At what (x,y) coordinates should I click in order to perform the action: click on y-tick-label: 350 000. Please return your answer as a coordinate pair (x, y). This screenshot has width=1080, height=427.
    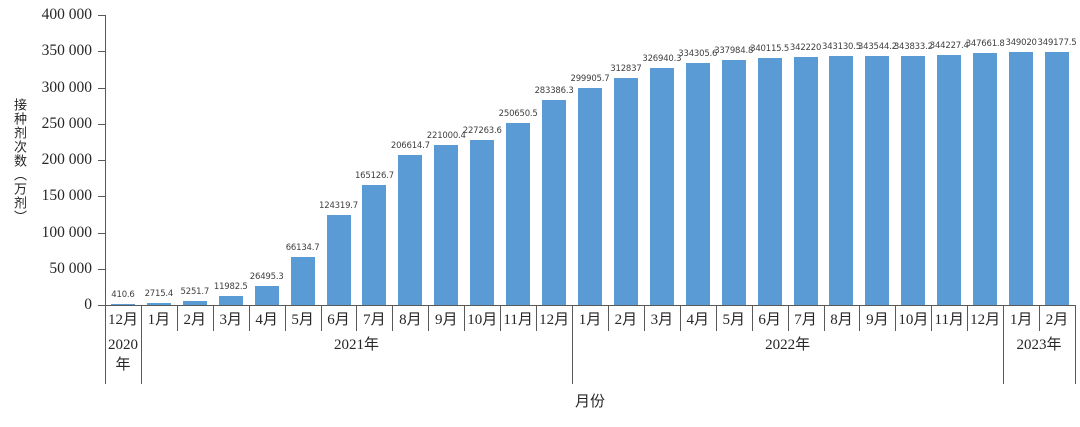
    Looking at the image, I should click on (66, 51).